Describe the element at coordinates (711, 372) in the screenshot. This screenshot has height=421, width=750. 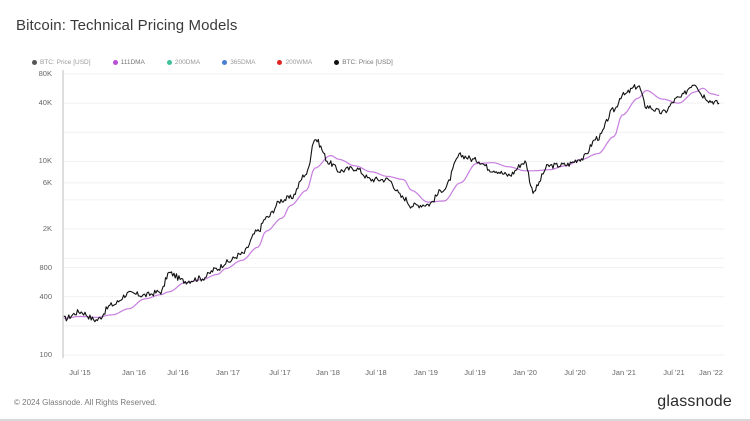
I see `x-tick-label: Jan '22` at that location.